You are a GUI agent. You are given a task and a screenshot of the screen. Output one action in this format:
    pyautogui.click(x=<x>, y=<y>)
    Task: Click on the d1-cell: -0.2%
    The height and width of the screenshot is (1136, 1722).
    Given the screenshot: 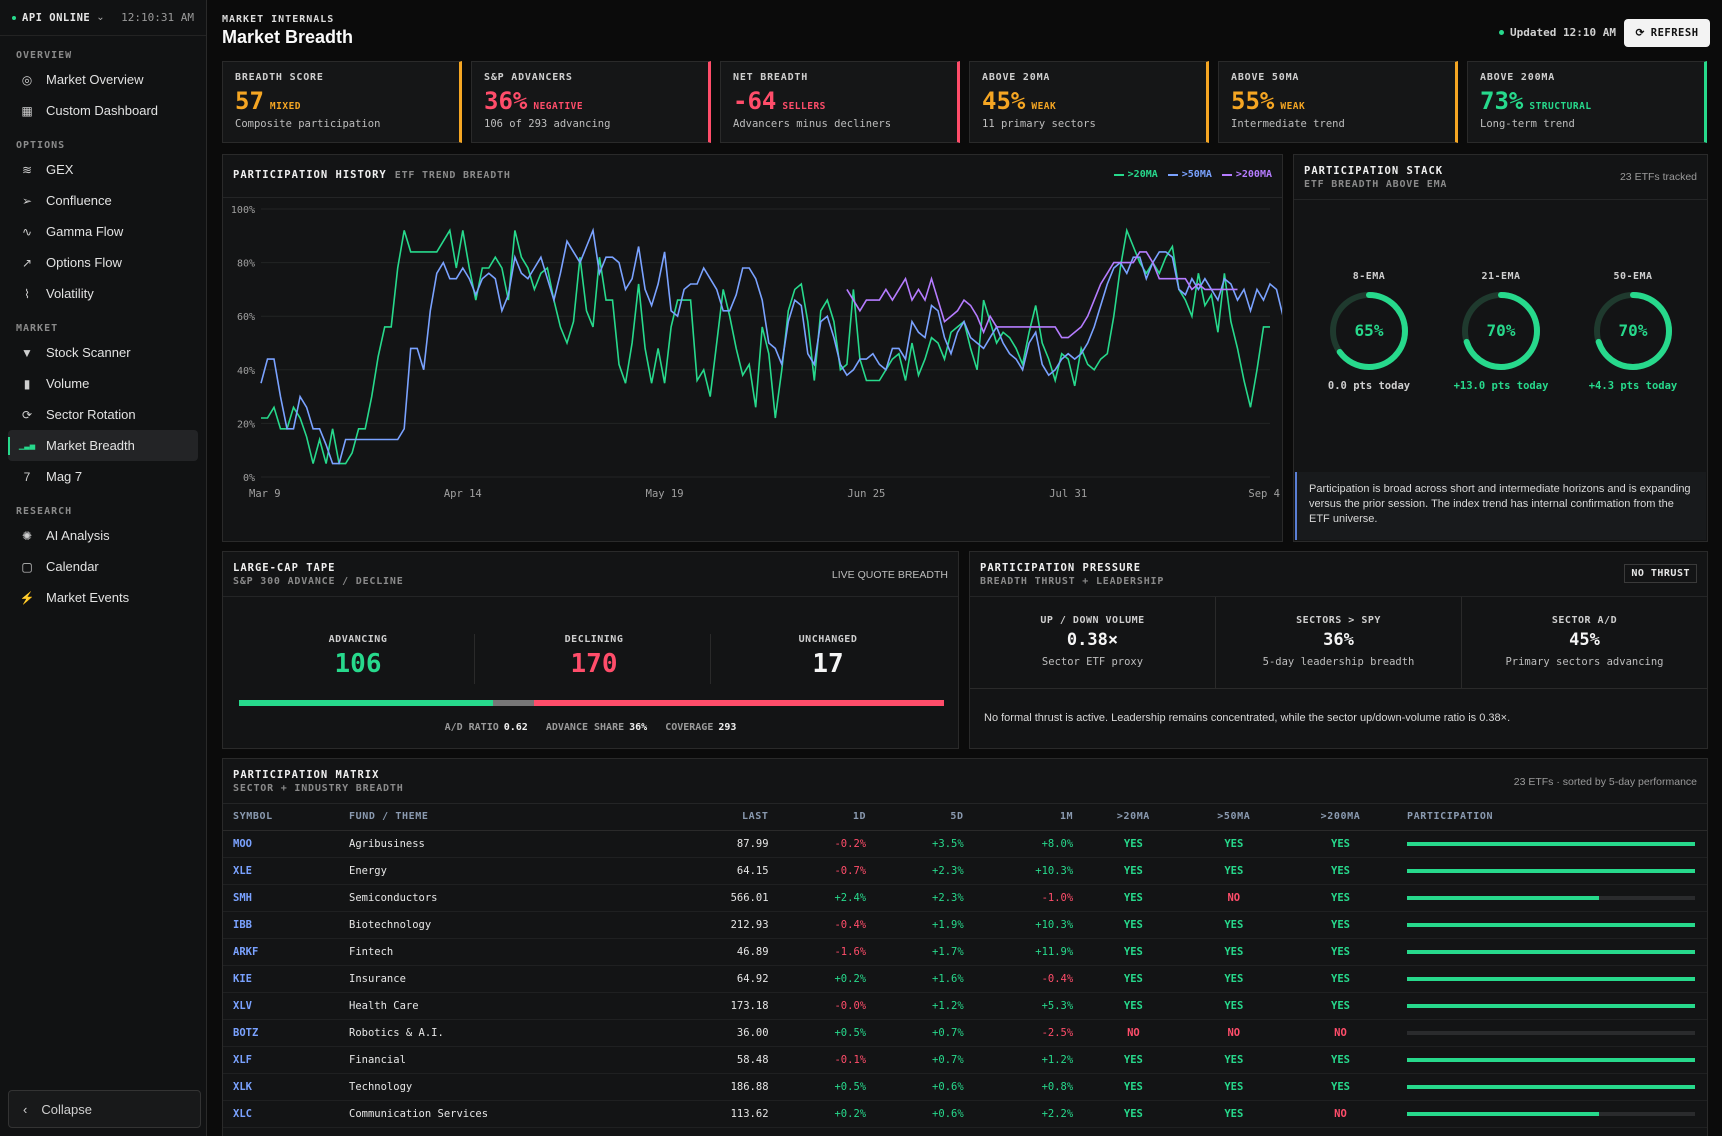 What is the action you would take?
    pyautogui.click(x=827, y=844)
    